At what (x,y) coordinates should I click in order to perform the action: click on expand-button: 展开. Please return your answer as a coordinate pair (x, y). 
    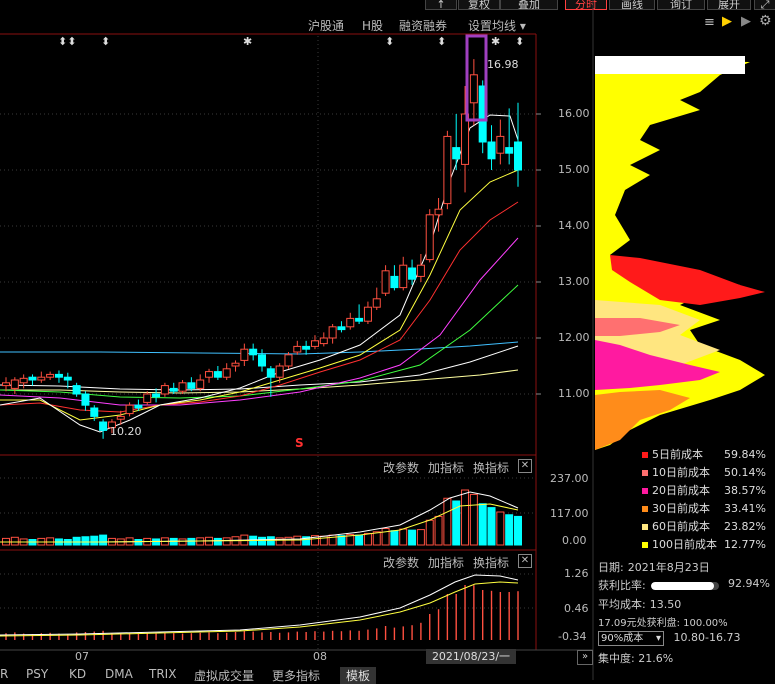
    Looking at the image, I should click on (729, 5).